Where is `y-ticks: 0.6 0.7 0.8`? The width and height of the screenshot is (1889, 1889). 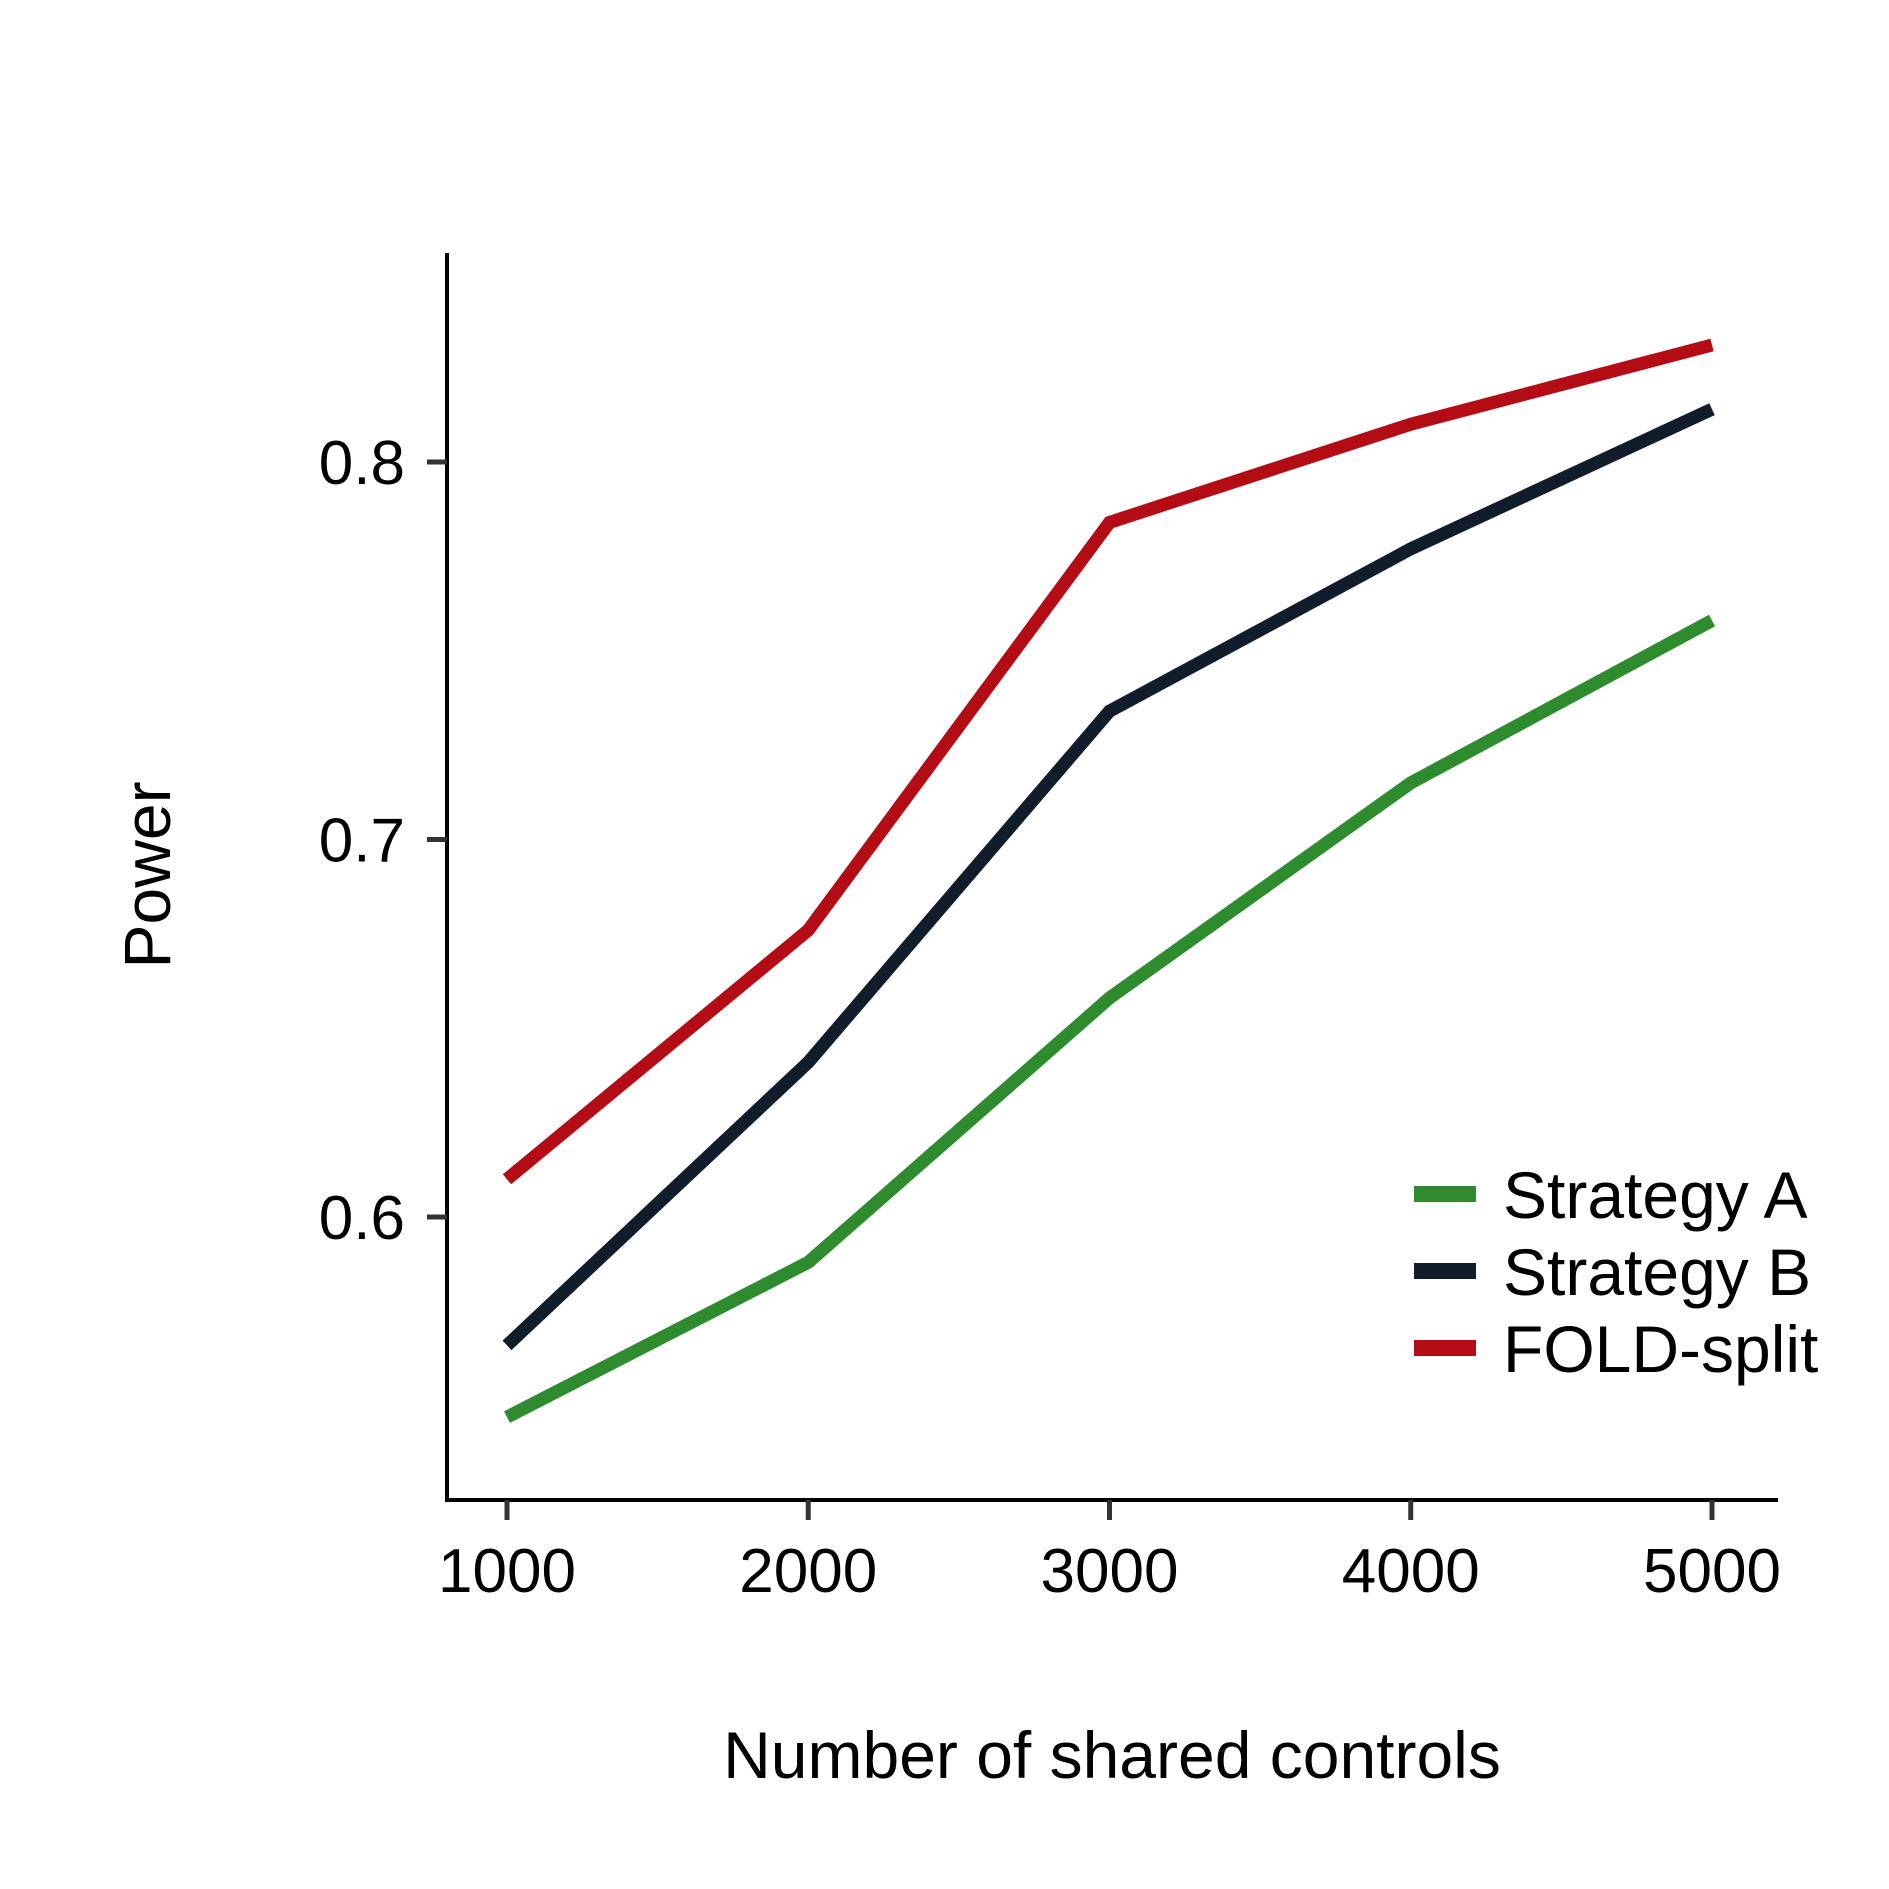 y-ticks: 0.6 0.7 0.8 is located at coordinates (383, 841).